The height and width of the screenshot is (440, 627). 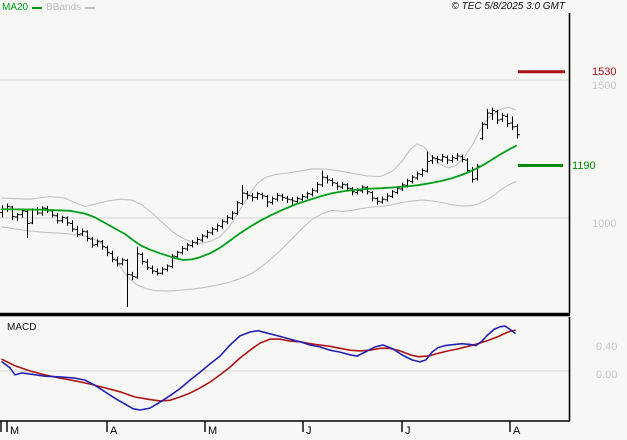 What do you see at coordinates (15, 7) in the screenshot?
I see `legend-ma20-label: MA20` at bounding box center [15, 7].